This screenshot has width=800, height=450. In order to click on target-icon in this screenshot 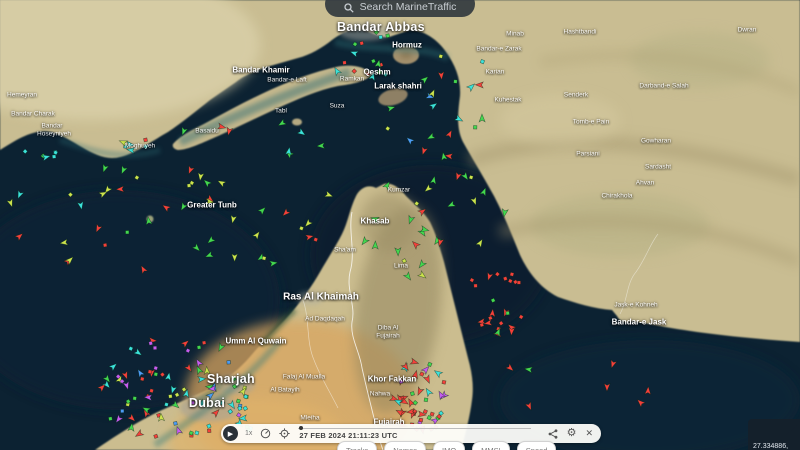, I will do `click(285, 433)`.